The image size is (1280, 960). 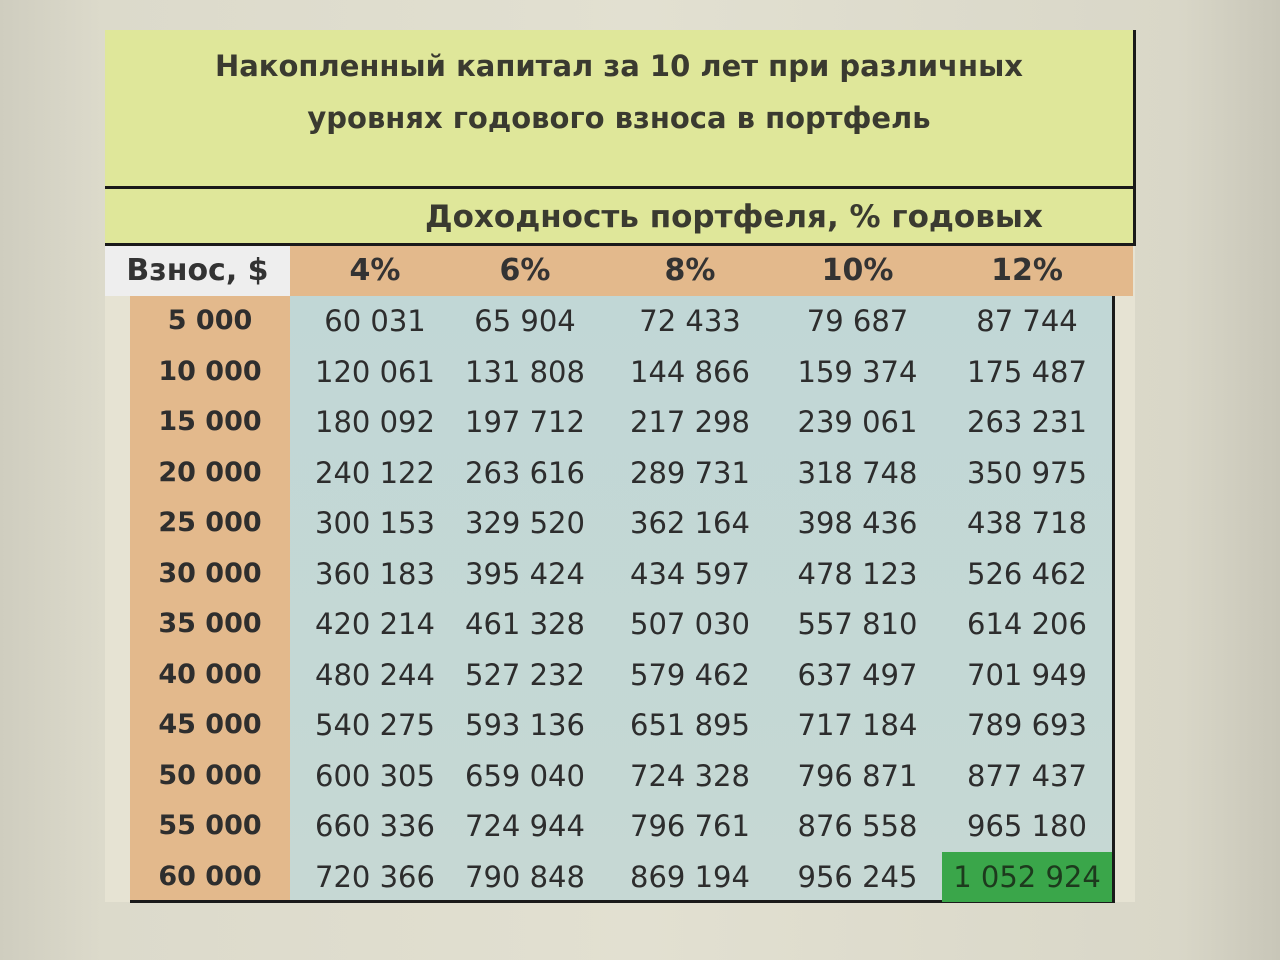 I want to click on table-cell: 329 520, so click(x=525, y=523).